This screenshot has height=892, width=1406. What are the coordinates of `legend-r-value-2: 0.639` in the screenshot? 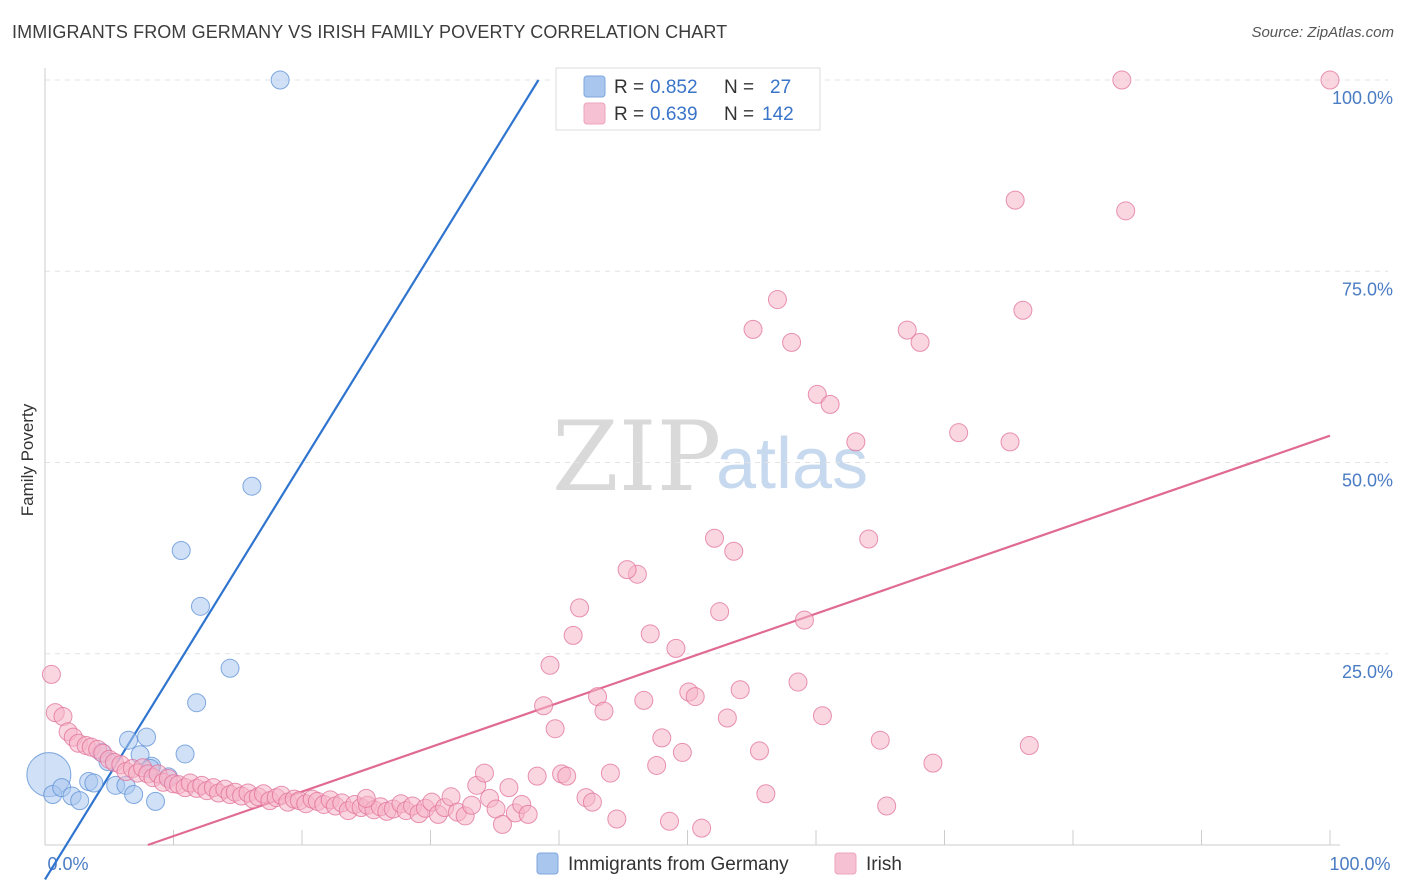 It's located at (674, 114).